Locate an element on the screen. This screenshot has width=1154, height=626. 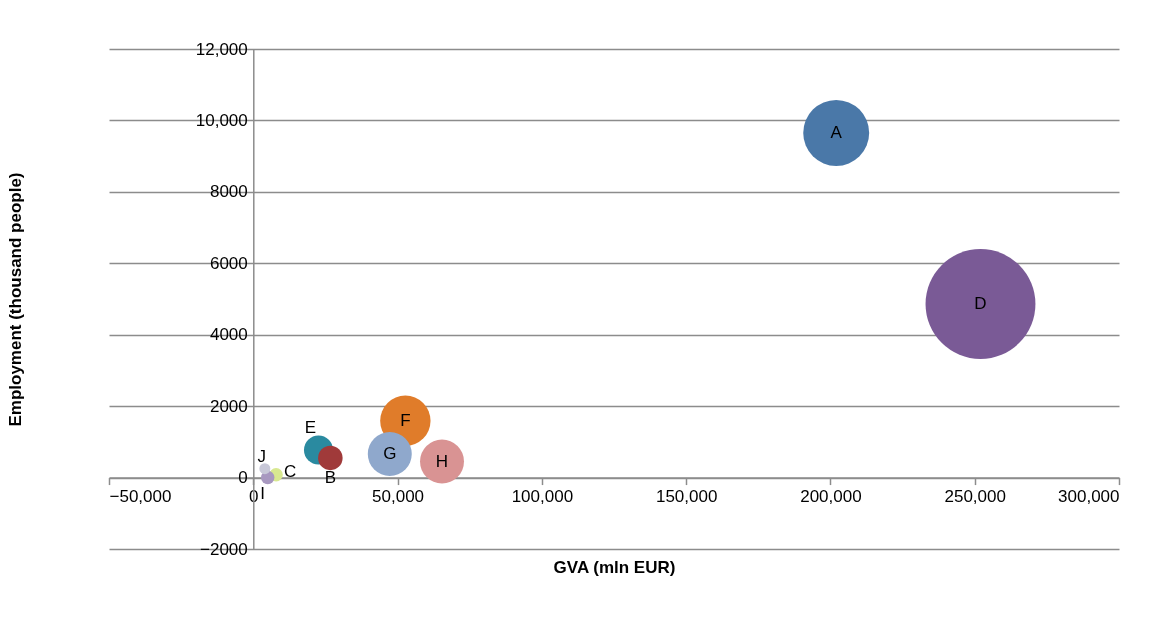
y-tick-label: 10,000 is located at coordinates (221, 120).